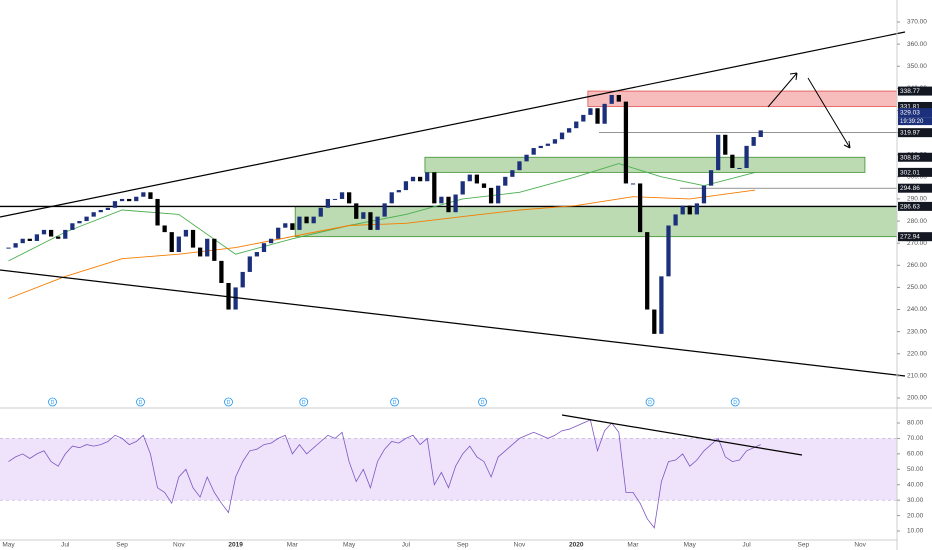  I want to click on price-label: 338.77, so click(910, 91).